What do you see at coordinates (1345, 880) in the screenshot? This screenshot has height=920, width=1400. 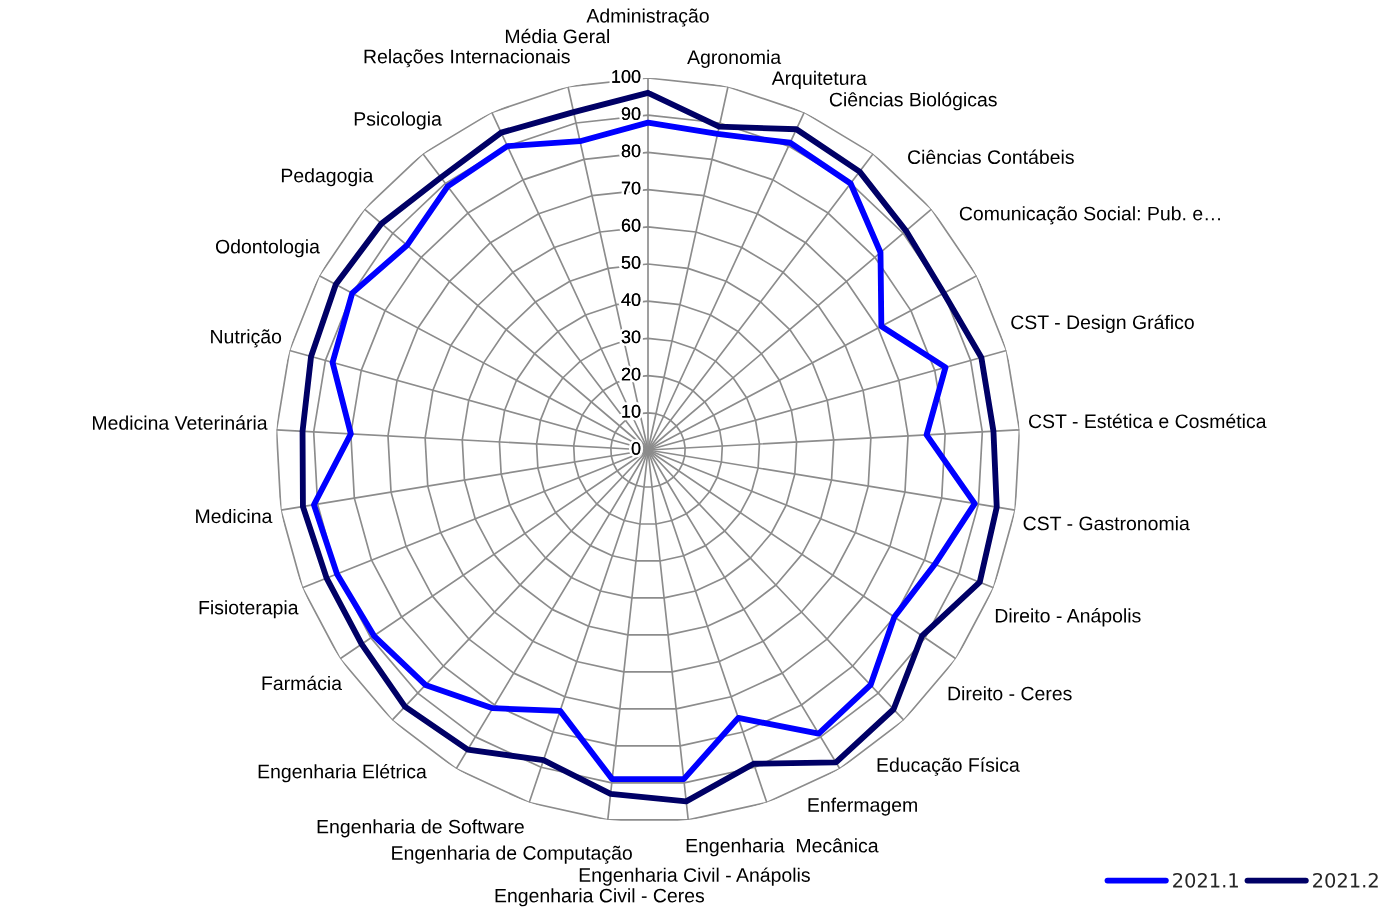 I see `legend-label: 2021.2` at bounding box center [1345, 880].